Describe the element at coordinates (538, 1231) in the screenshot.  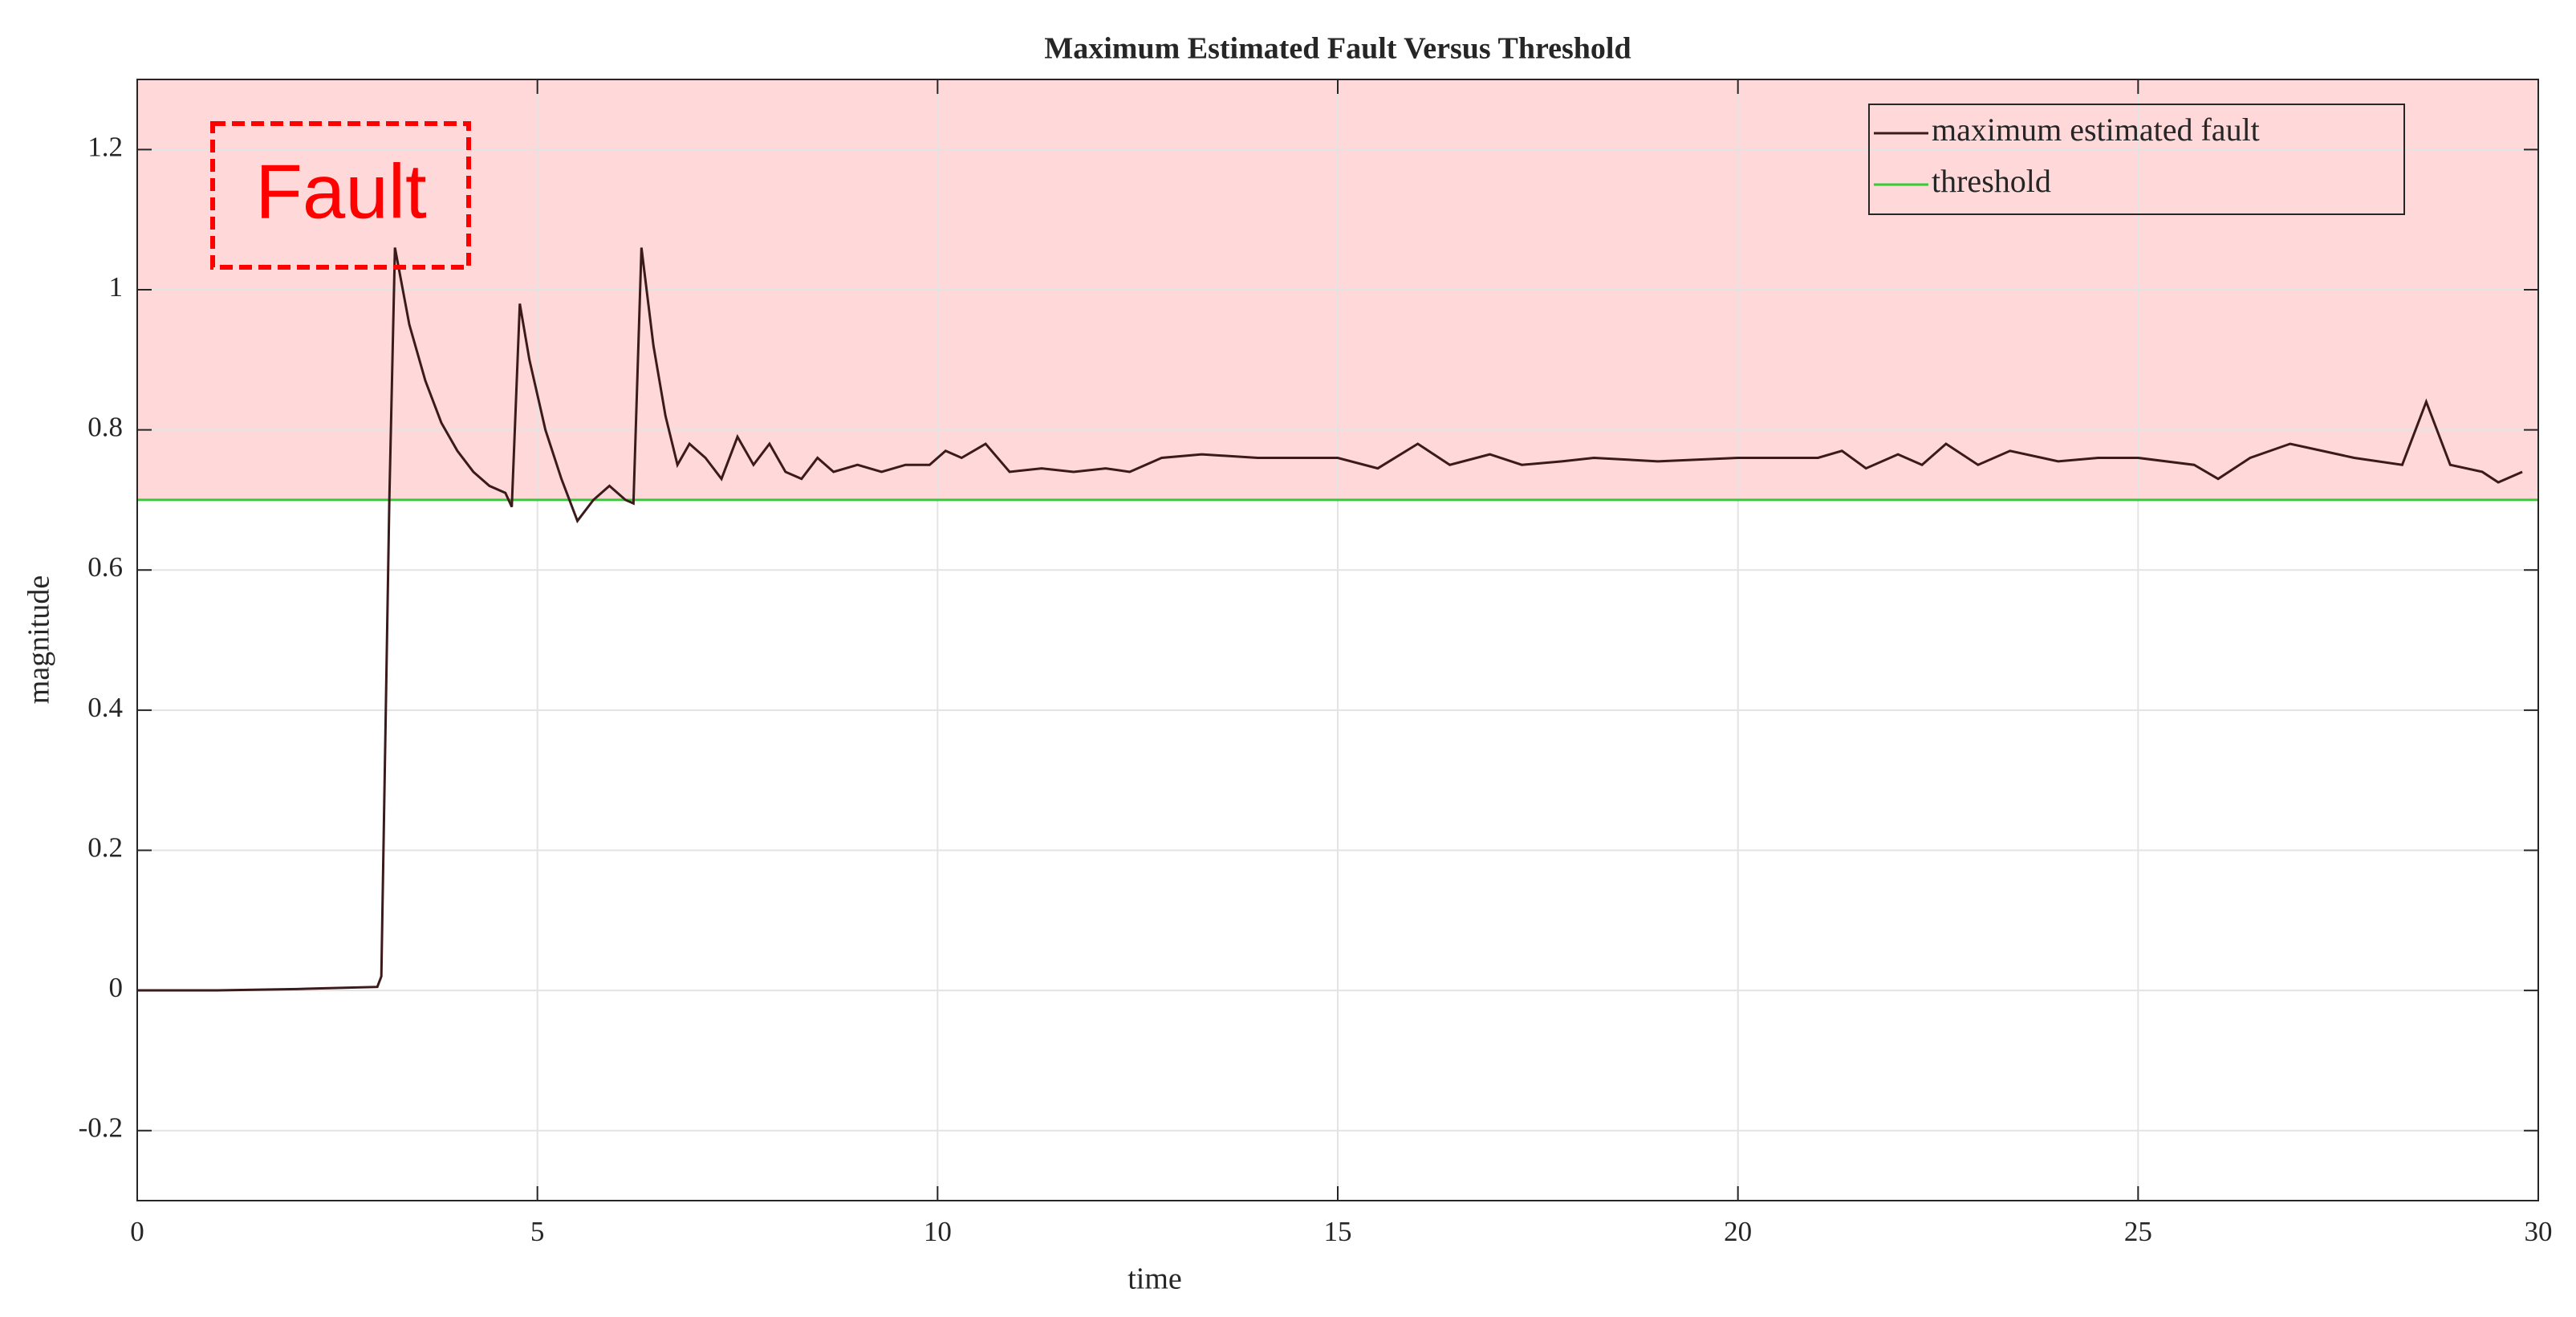
I see `x-tick-label: 5` at that location.